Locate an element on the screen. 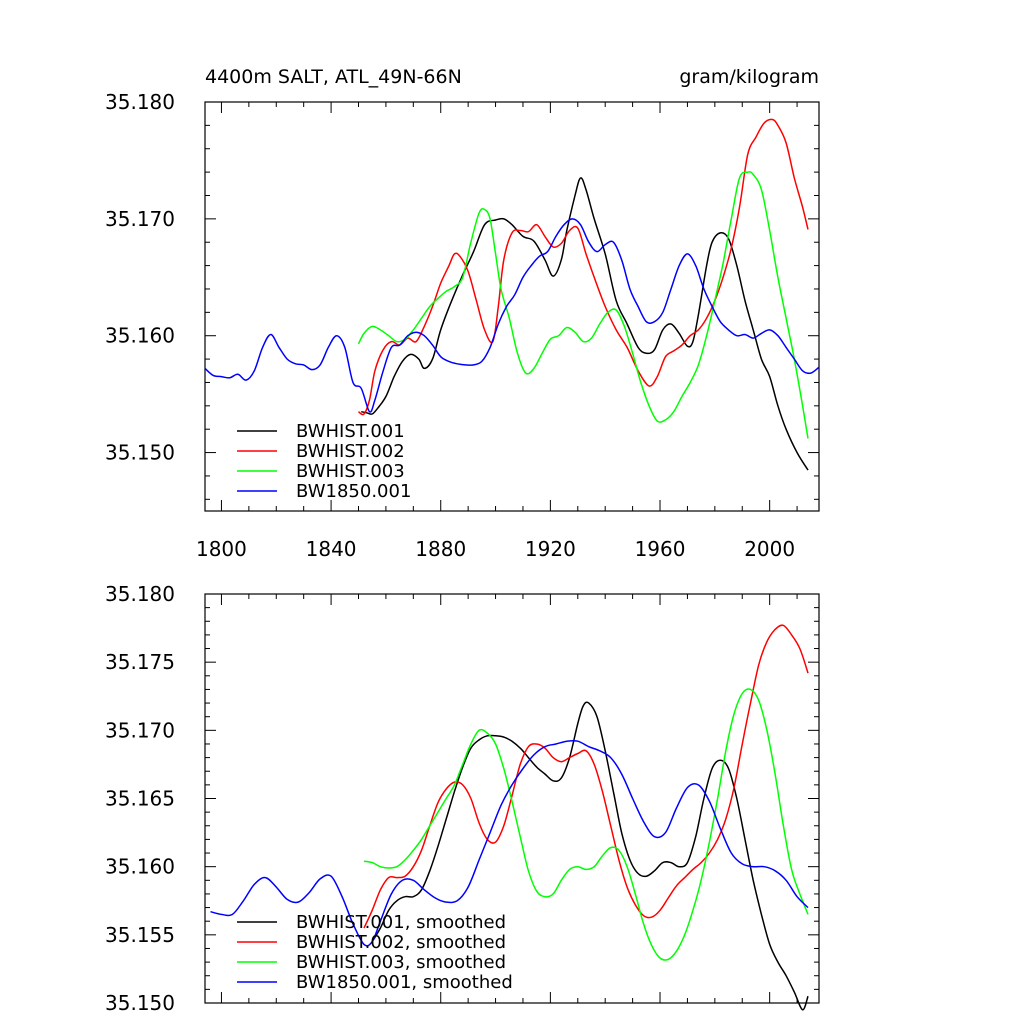  legend-label: BWHIST.002 is located at coordinates (350, 451).